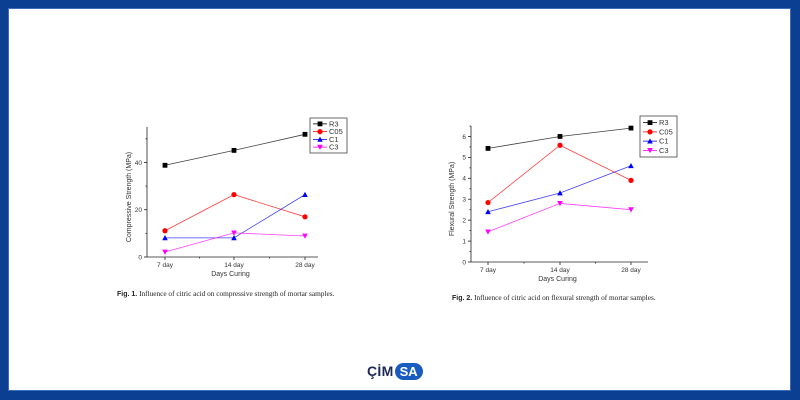 Image resolution: width=800 pixels, height=400 pixels. What do you see at coordinates (464, 158) in the screenshot?
I see `y-tick-label: 5` at bounding box center [464, 158].